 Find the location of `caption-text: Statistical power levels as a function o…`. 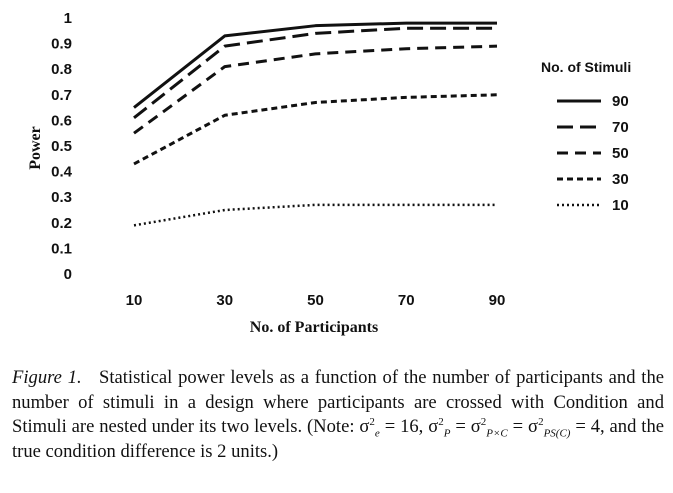

caption-text: Statistical power levels as a function o… is located at coordinates (338, 402).